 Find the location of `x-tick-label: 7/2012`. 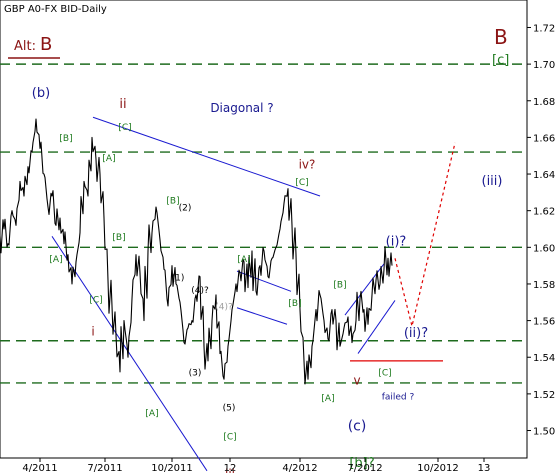

x-tick-label: 7/2012 is located at coordinates (364, 468).